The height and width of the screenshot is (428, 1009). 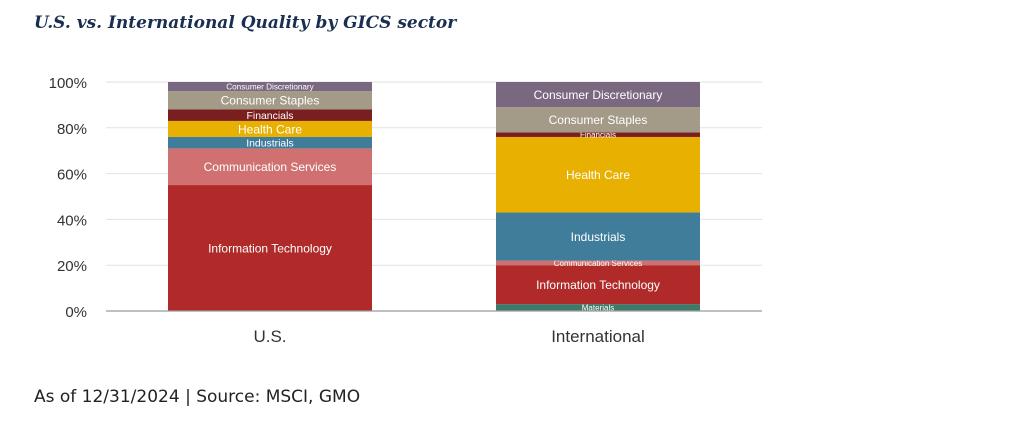 I want to click on y-tick-label: 40%, so click(x=72, y=220).